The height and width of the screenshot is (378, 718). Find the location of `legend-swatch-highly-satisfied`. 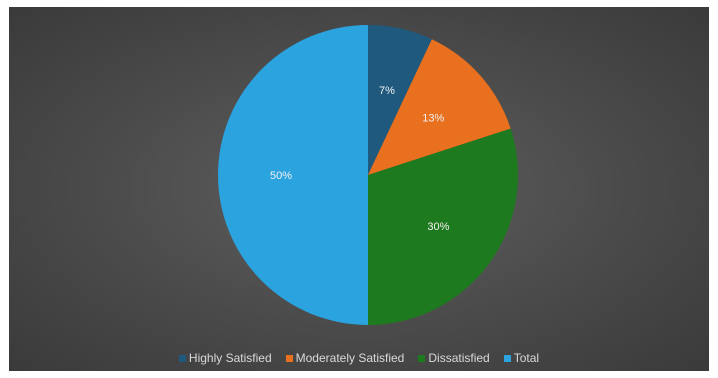

legend-swatch-highly-satisfied is located at coordinates (182, 358).